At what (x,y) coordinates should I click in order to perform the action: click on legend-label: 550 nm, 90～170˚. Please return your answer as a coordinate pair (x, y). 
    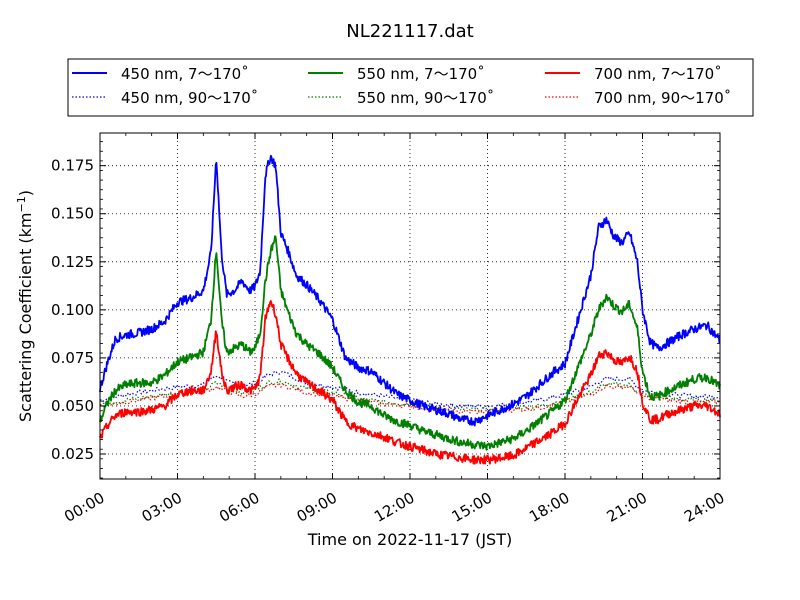
    Looking at the image, I should click on (425, 98).